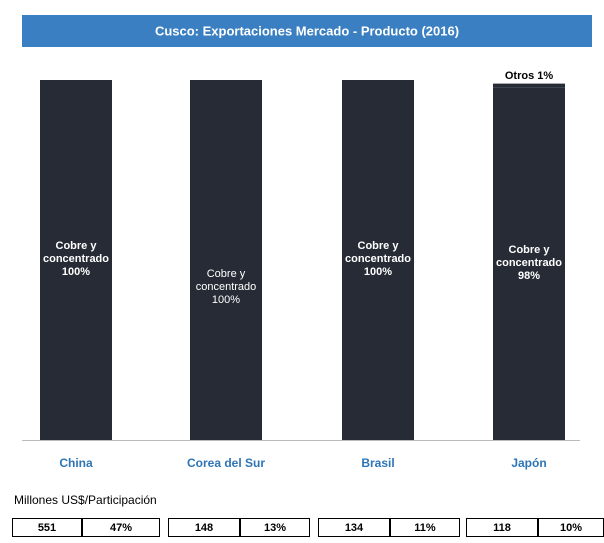  Describe the element at coordinates (354, 527) in the screenshot. I see `table-cell: 134` at that location.